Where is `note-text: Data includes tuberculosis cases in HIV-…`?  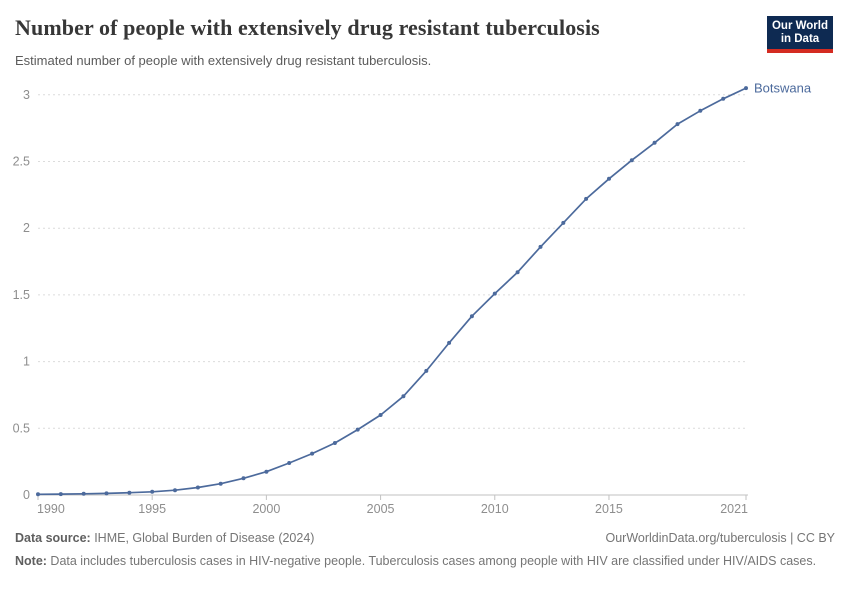 note-text: Data includes tuberculosis cases in HIV-… is located at coordinates (431, 561).